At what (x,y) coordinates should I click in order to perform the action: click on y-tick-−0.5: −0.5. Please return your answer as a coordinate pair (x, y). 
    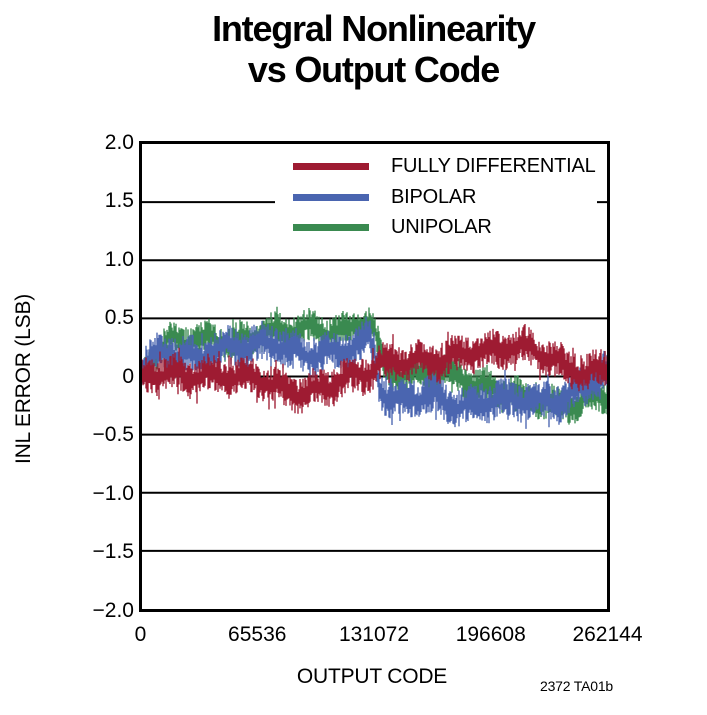
    Looking at the image, I should click on (113, 434).